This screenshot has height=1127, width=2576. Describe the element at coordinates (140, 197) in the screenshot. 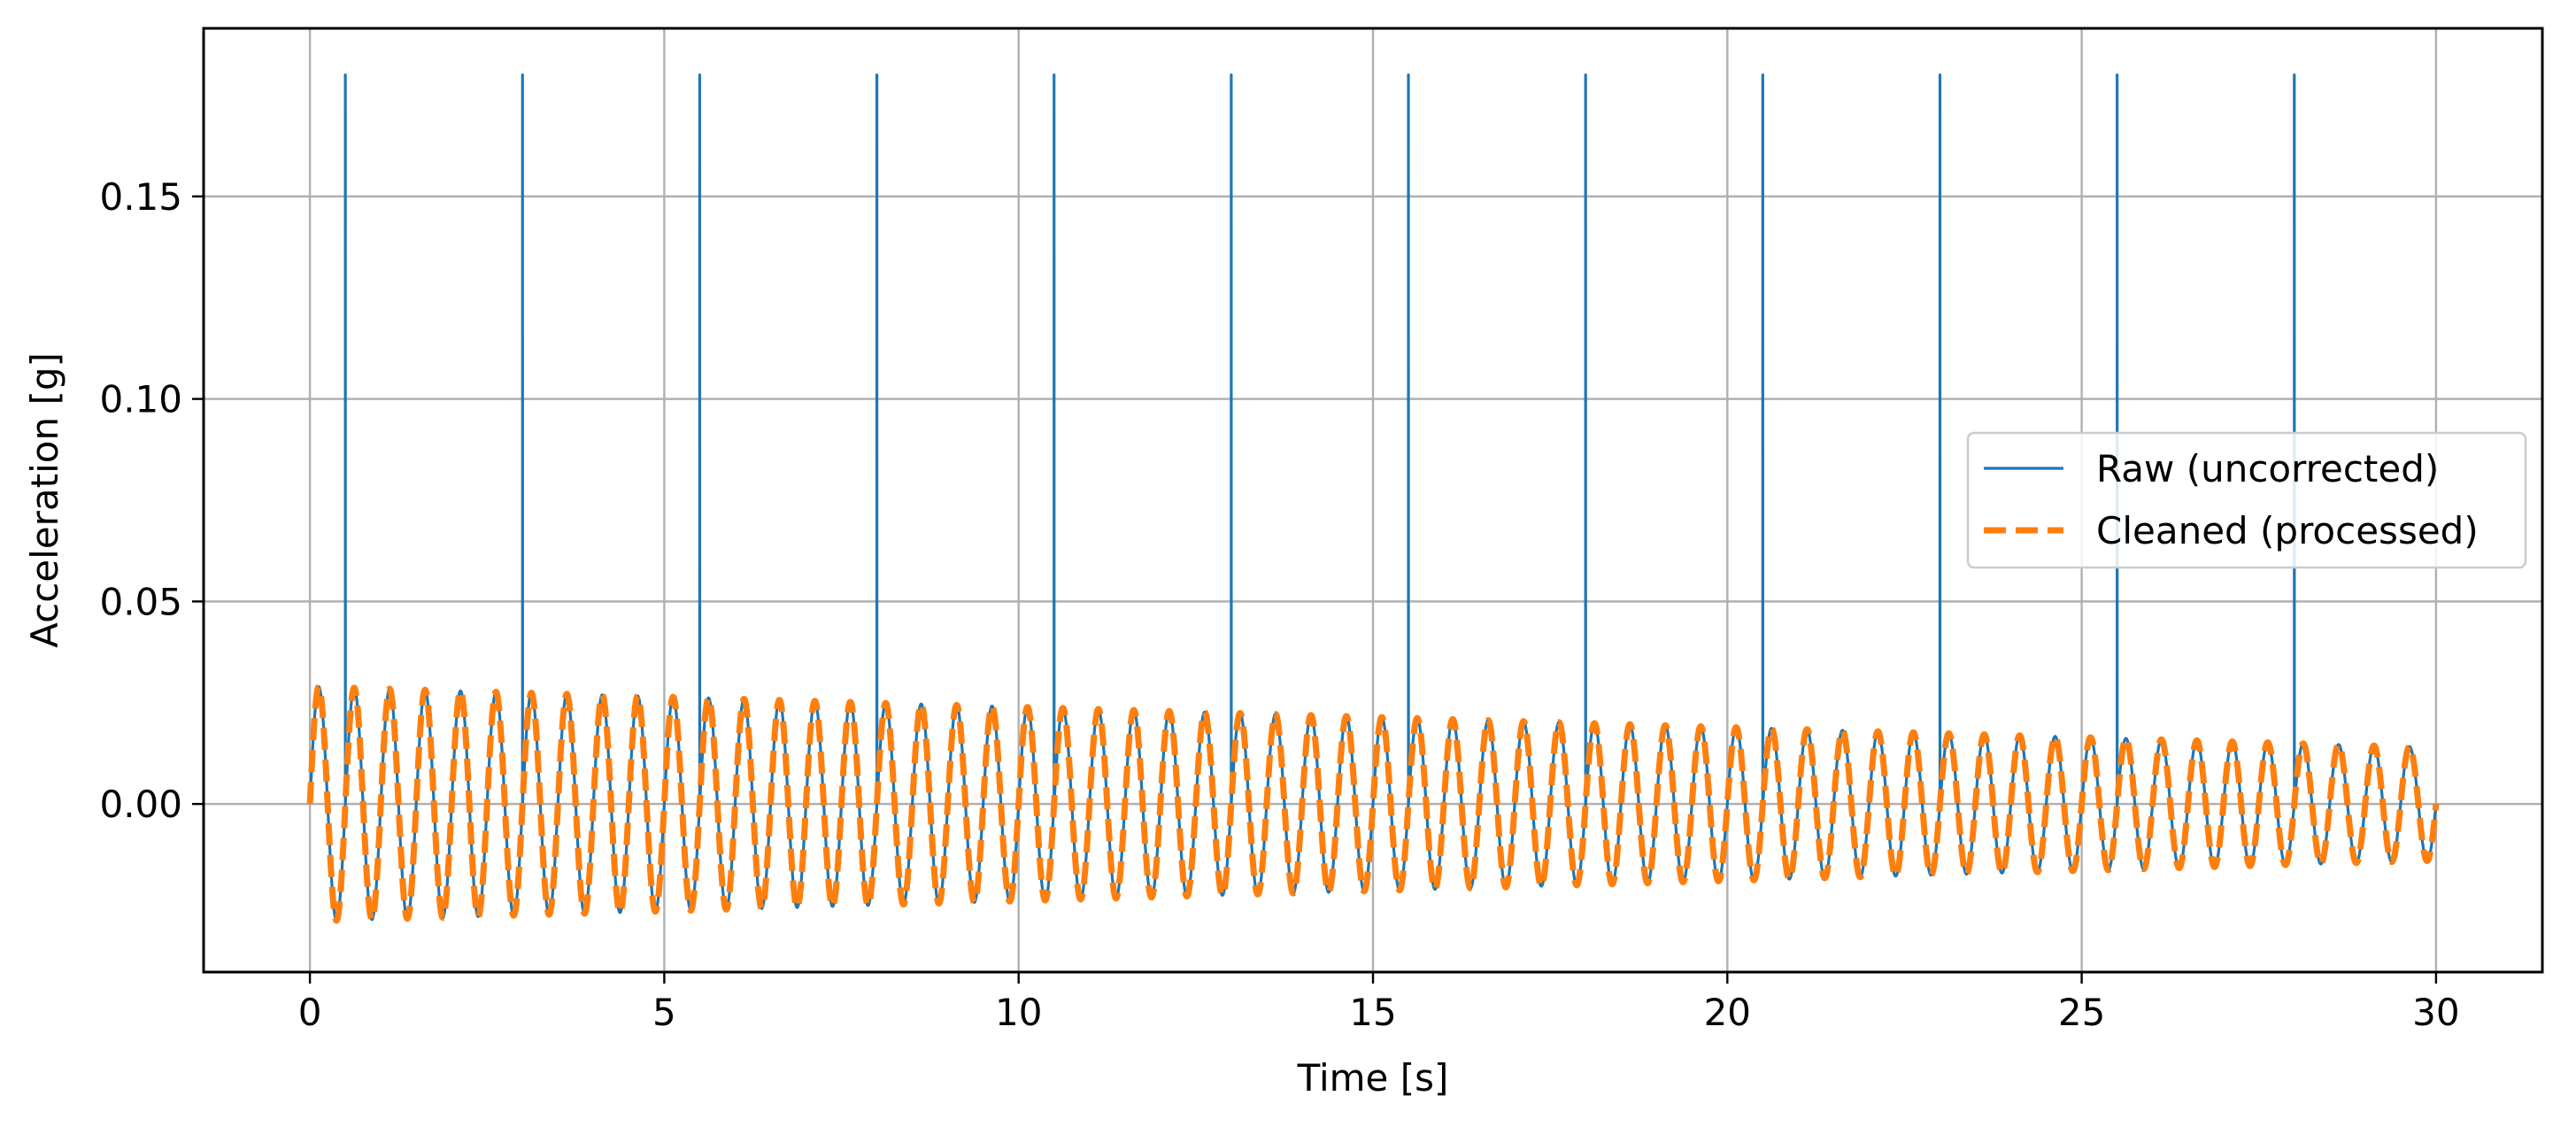

I see `y-tick-label: 0.15` at that location.